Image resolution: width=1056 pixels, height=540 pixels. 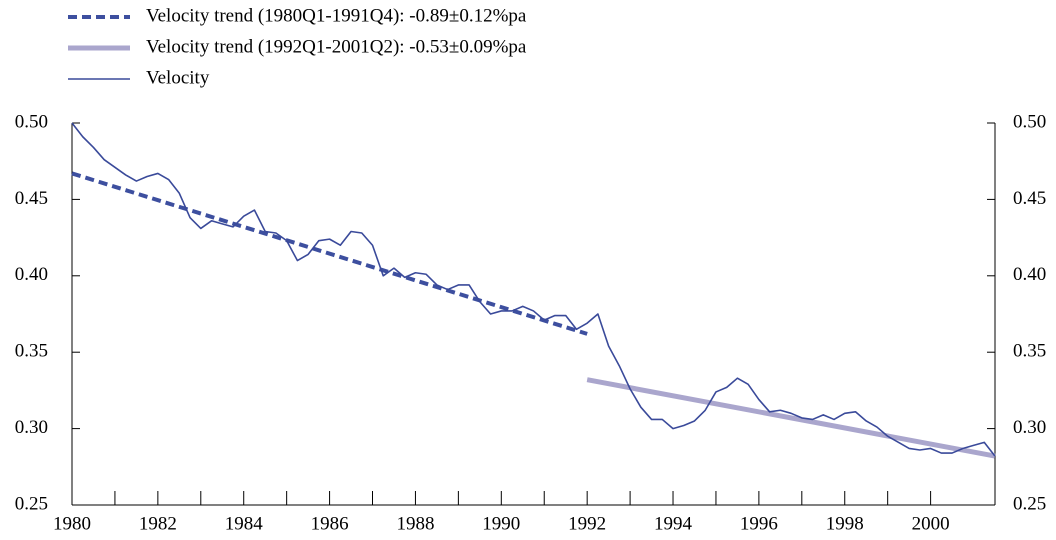 What do you see at coordinates (1029, 351) in the screenshot?
I see `y2-tick-label: 0.35` at bounding box center [1029, 351].